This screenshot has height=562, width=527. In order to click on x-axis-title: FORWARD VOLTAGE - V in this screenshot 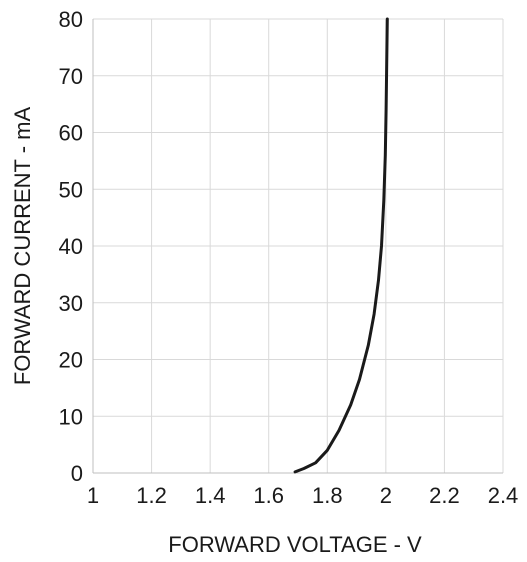, I will do `click(295, 544)`.